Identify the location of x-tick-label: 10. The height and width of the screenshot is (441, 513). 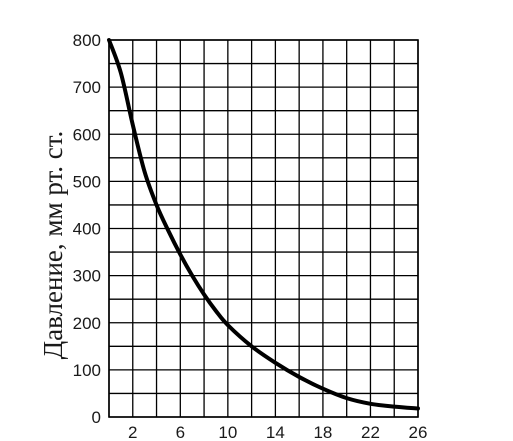
(227, 432).